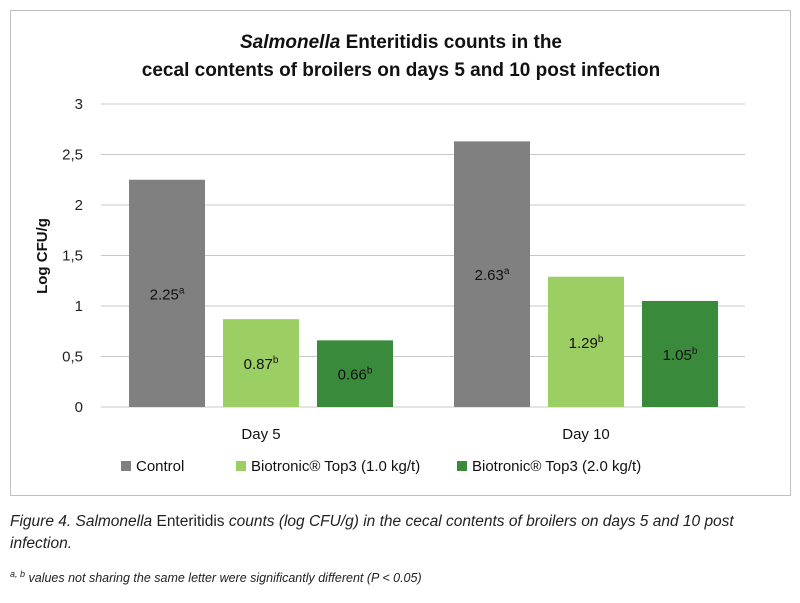 This screenshot has width=800, height=603. What do you see at coordinates (451, 42) in the screenshot?
I see `chart-title-line-1-rest: Enteritidis counts in the` at bounding box center [451, 42].